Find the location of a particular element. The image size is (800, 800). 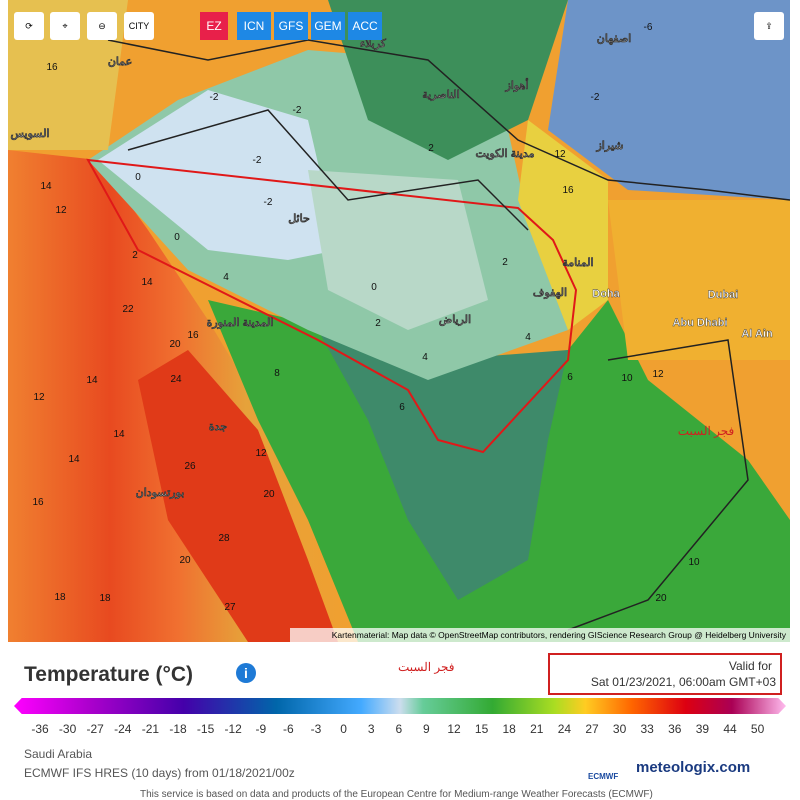

scale-label: 0 is located at coordinates (343, 729).